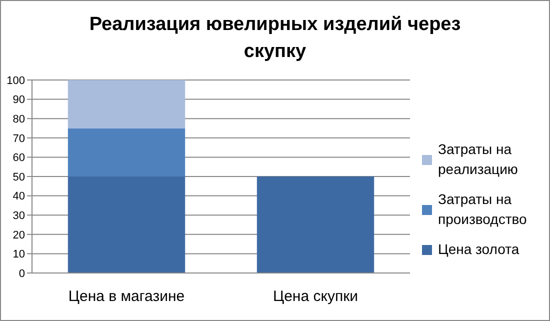  Describe the element at coordinates (18, 235) in the screenshot. I see `y-tick-label: 20` at that location.